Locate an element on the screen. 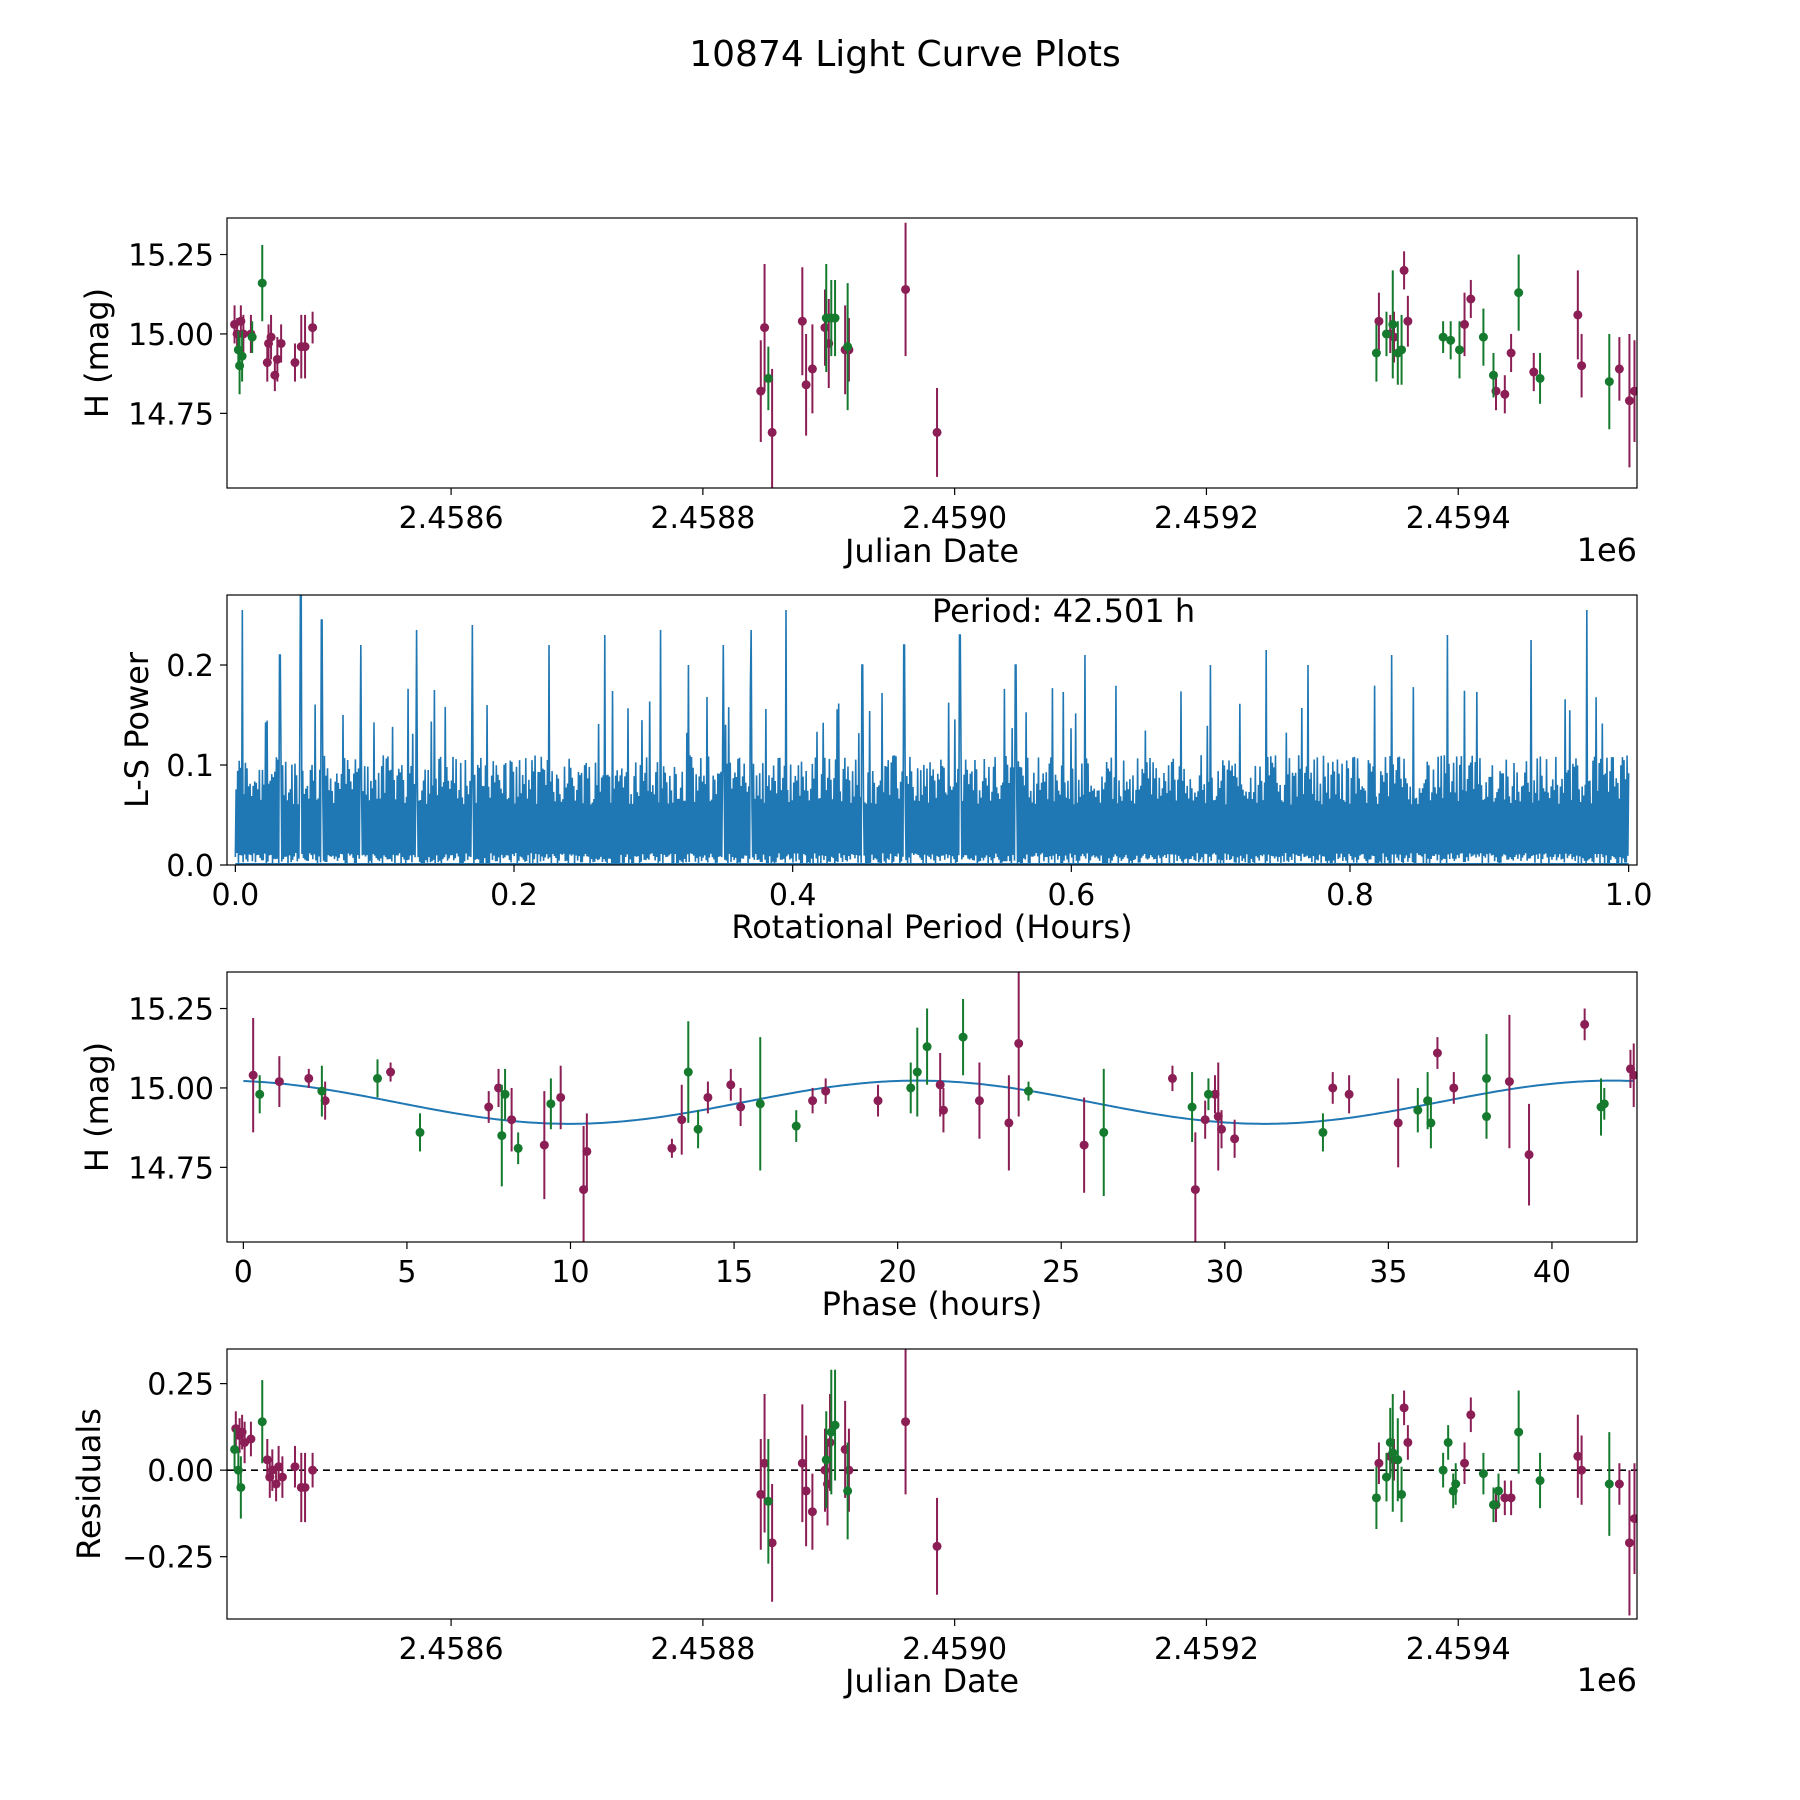 The width and height of the screenshot is (1800, 1800). x-tick-label: 40 is located at coordinates (1552, 1272).